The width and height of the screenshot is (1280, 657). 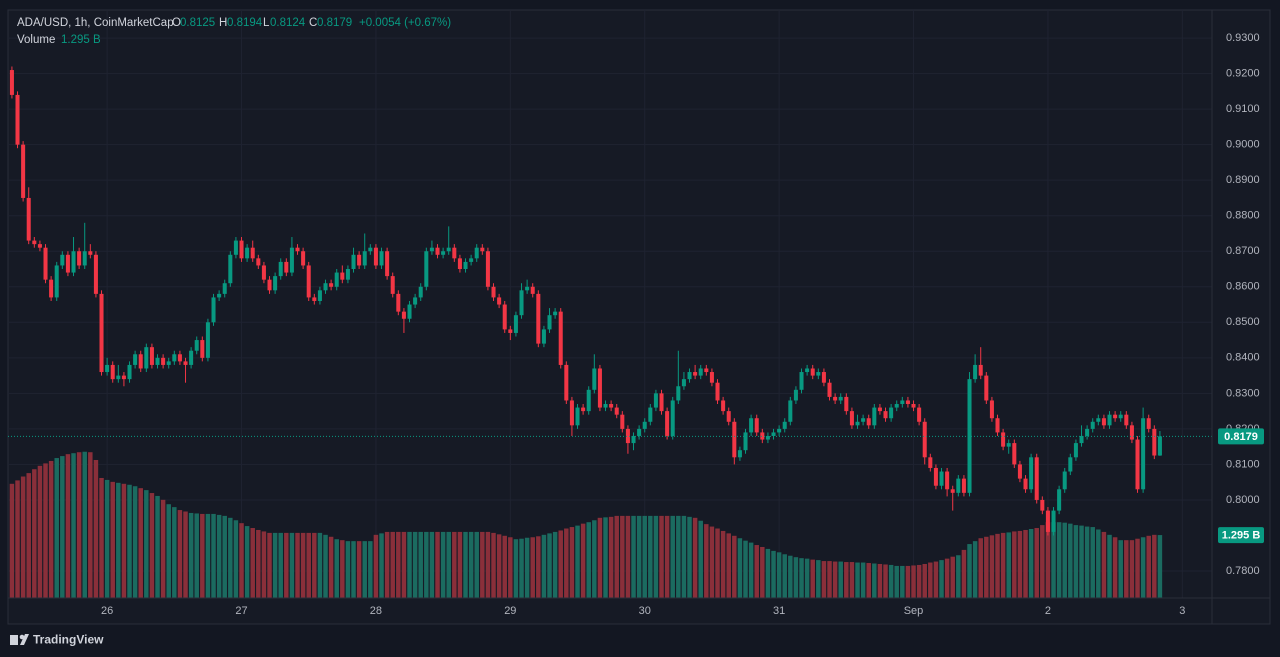 What do you see at coordinates (1241, 437) in the screenshot?
I see `last-price-label: 0.8179` at bounding box center [1241, 437].